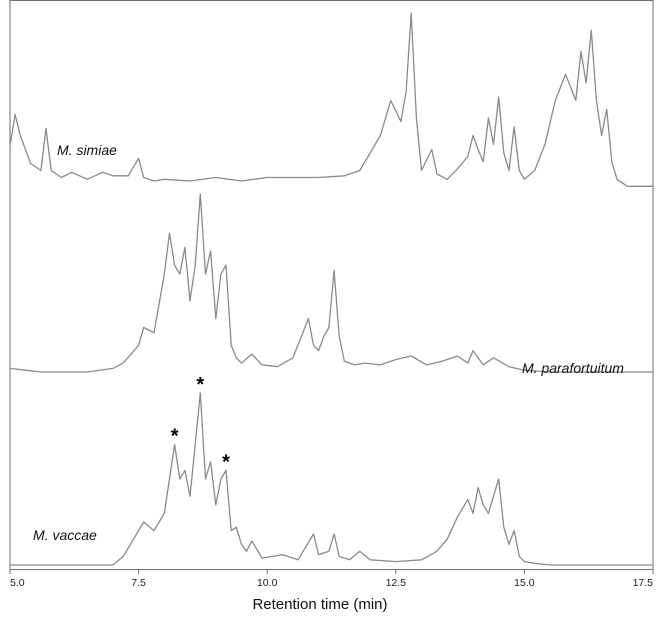  Describe the element at coordinates (573, 368) in the screenshot. I see `series-label-m-parafortuitum: M. parafortuitum` at that location.